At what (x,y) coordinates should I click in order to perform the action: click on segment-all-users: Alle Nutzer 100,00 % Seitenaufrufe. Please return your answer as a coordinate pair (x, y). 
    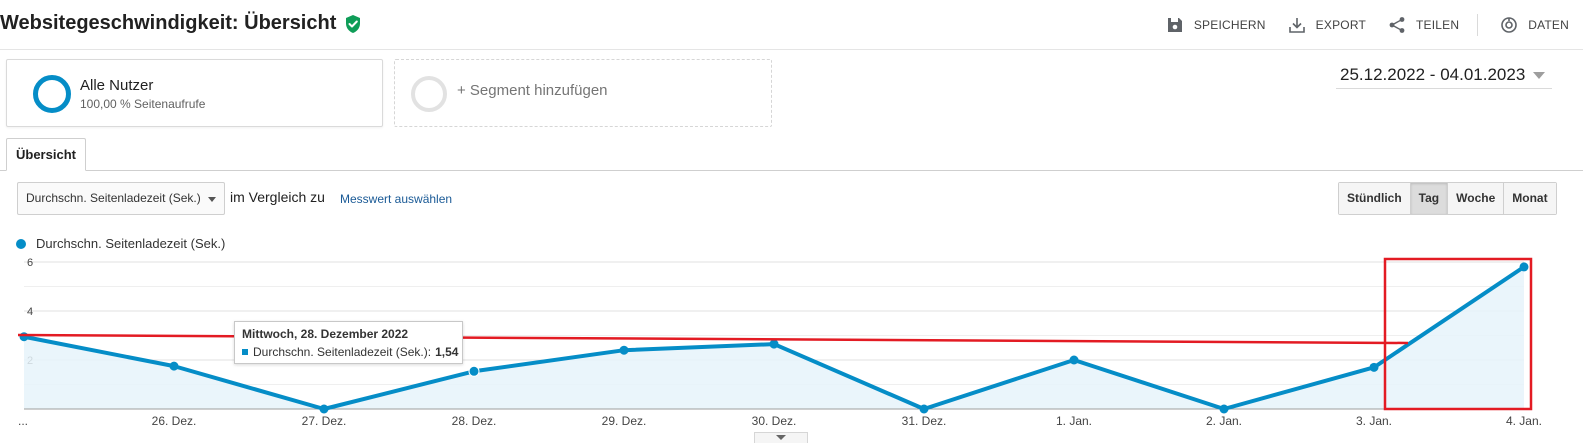
    Looking at the image, I should click on (194, 93).